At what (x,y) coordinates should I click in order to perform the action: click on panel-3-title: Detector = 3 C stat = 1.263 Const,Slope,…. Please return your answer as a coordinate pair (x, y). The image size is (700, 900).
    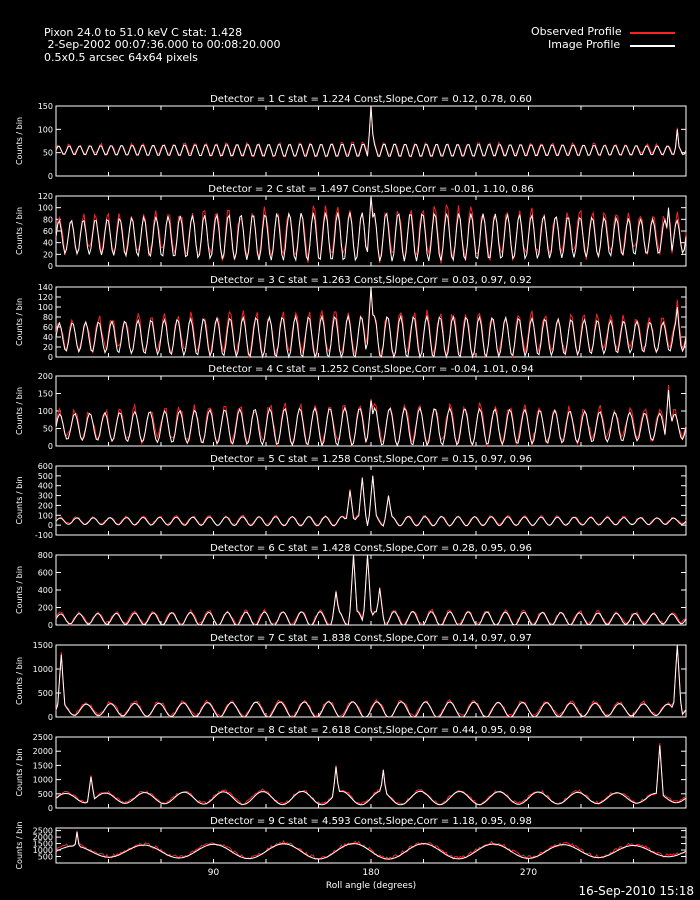
    Looking at the image, I should click on (371, 280).